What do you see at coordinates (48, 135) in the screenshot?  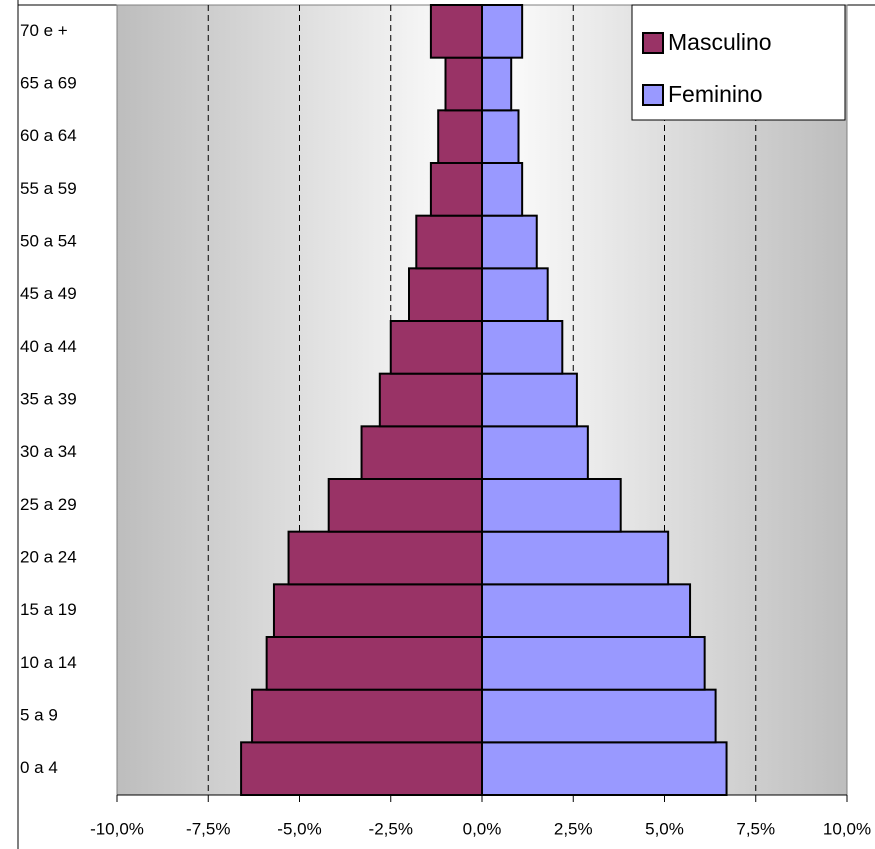 I see `y-tick-label: 60 a 64` at bounding box center [48, 135].